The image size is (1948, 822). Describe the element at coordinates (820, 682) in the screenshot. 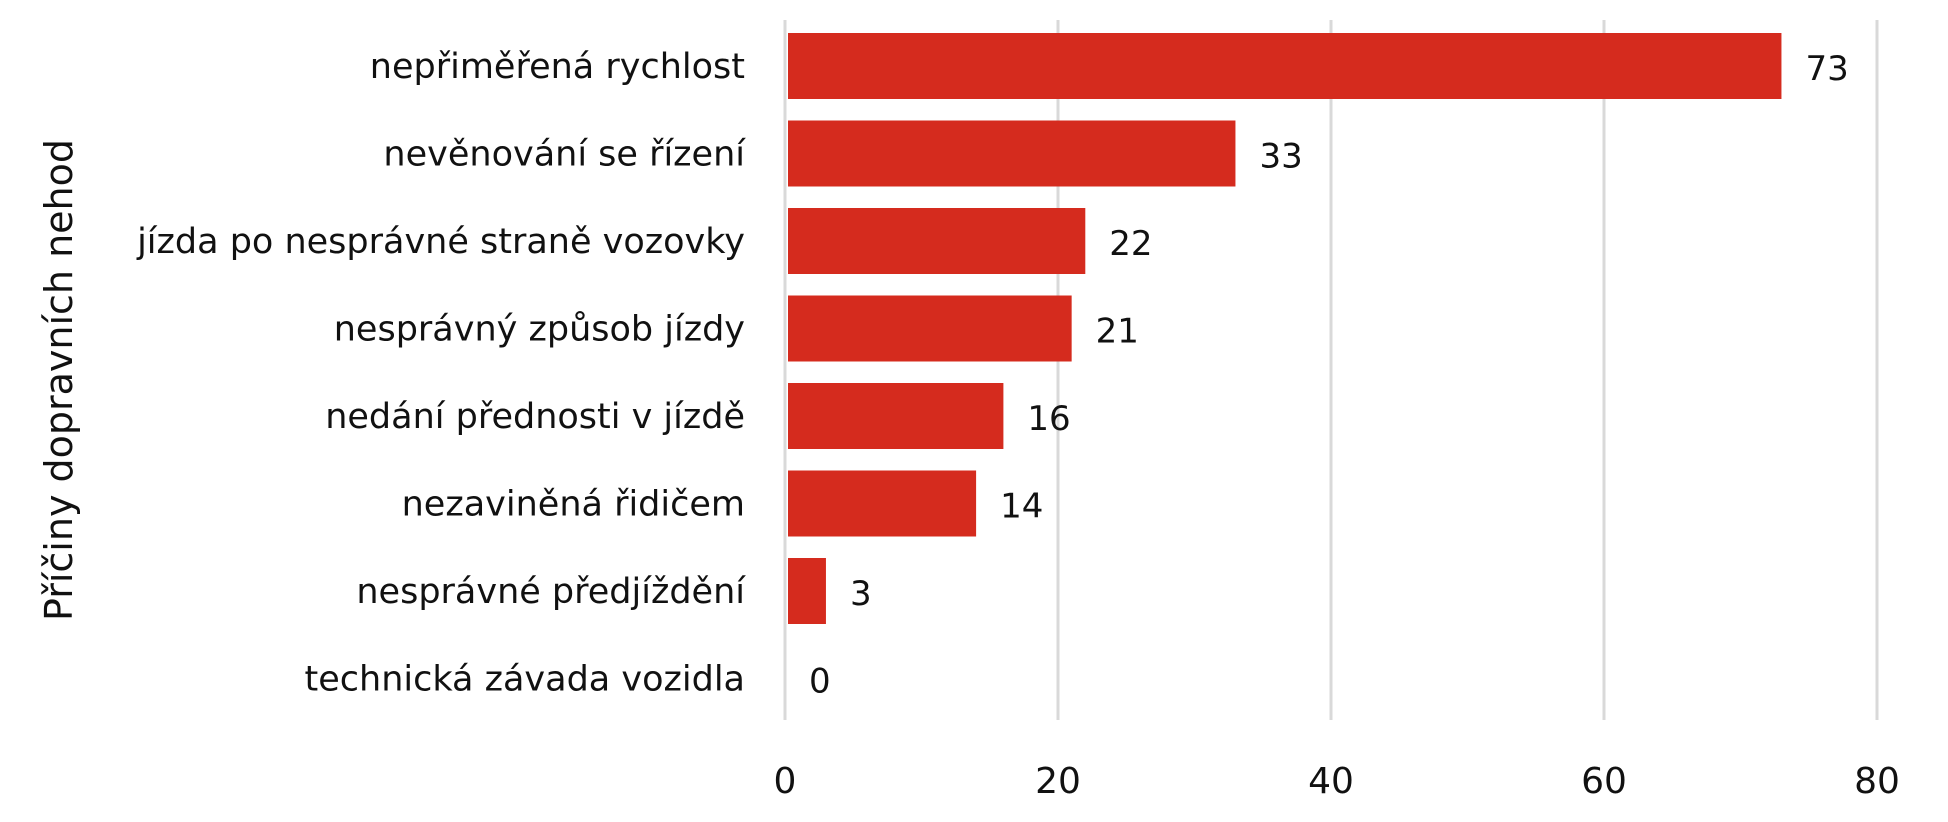

I see `data-label: 0` at that location.